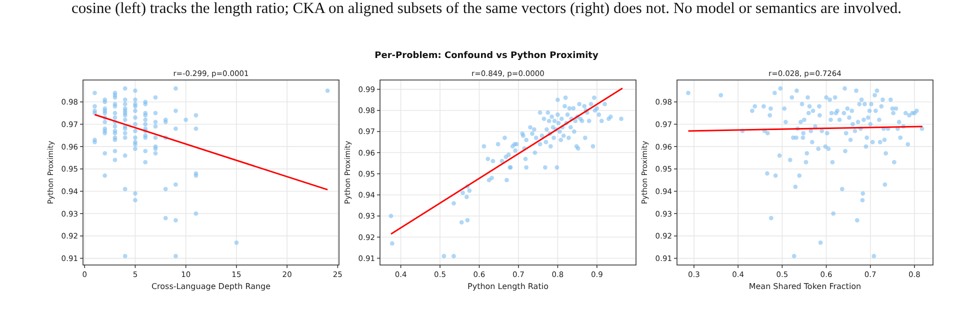 This screenshot has width=973, height=311. What do you see at coordinates (487, 8) in the screenshot?
I see `text: cosine (left) tracks the length ratio; CKA on aligned subsets of the same vectors (right) does not. No model or semantics are involved.` at bounding box center [487, 8].